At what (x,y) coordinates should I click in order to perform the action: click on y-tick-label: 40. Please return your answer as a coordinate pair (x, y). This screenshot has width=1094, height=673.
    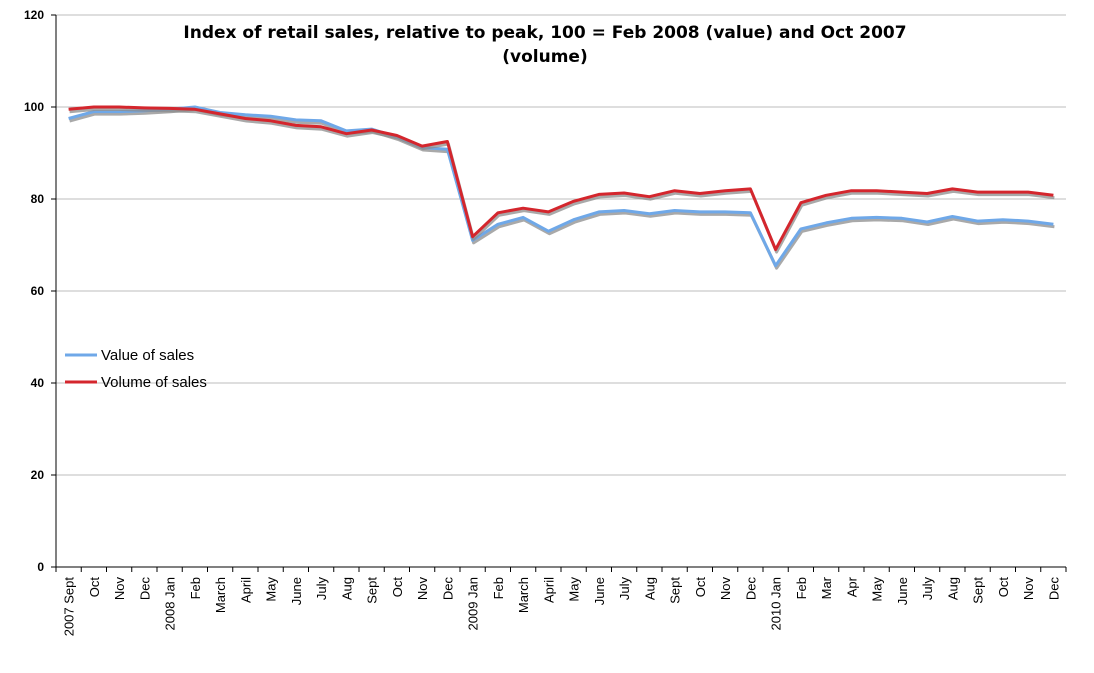
    Looking at the image, I should click on (38, 383).